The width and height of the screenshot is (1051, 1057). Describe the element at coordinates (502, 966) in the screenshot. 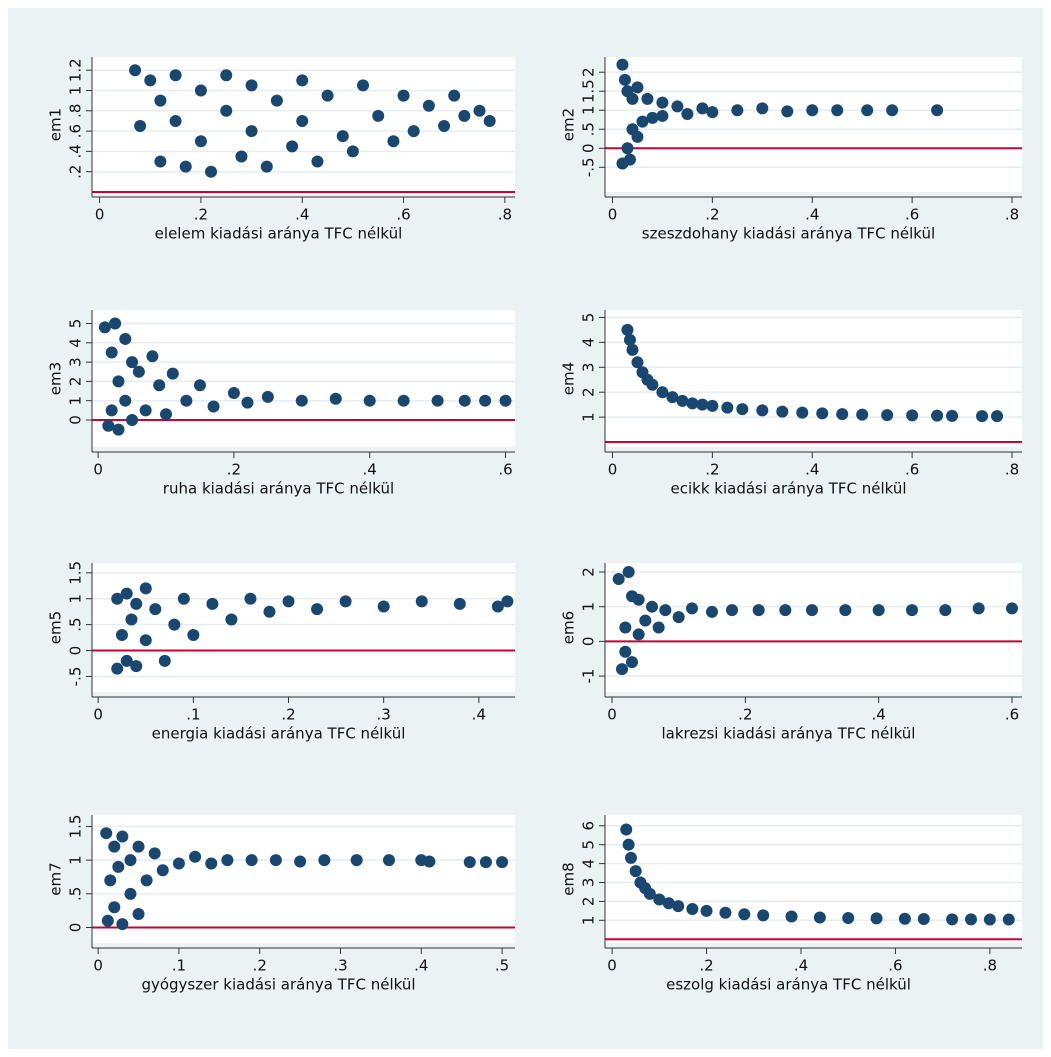

I see `x-tick-label: .5` at that location.